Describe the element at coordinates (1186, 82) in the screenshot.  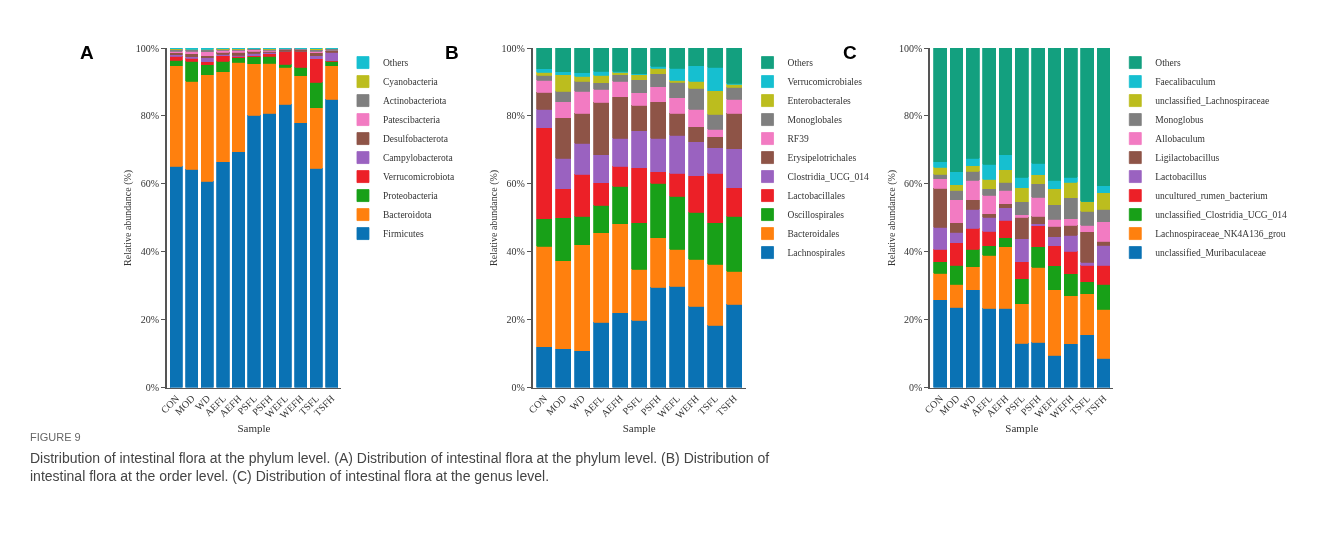
I see `legend-label: Faecalibaculum` at that location.